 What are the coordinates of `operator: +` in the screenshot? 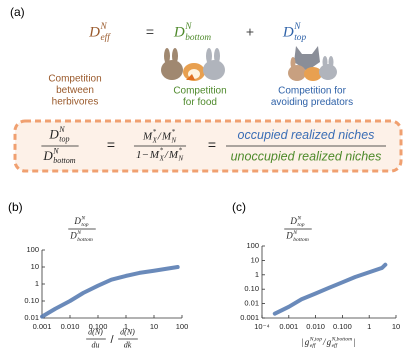 It's located at (250, 32).